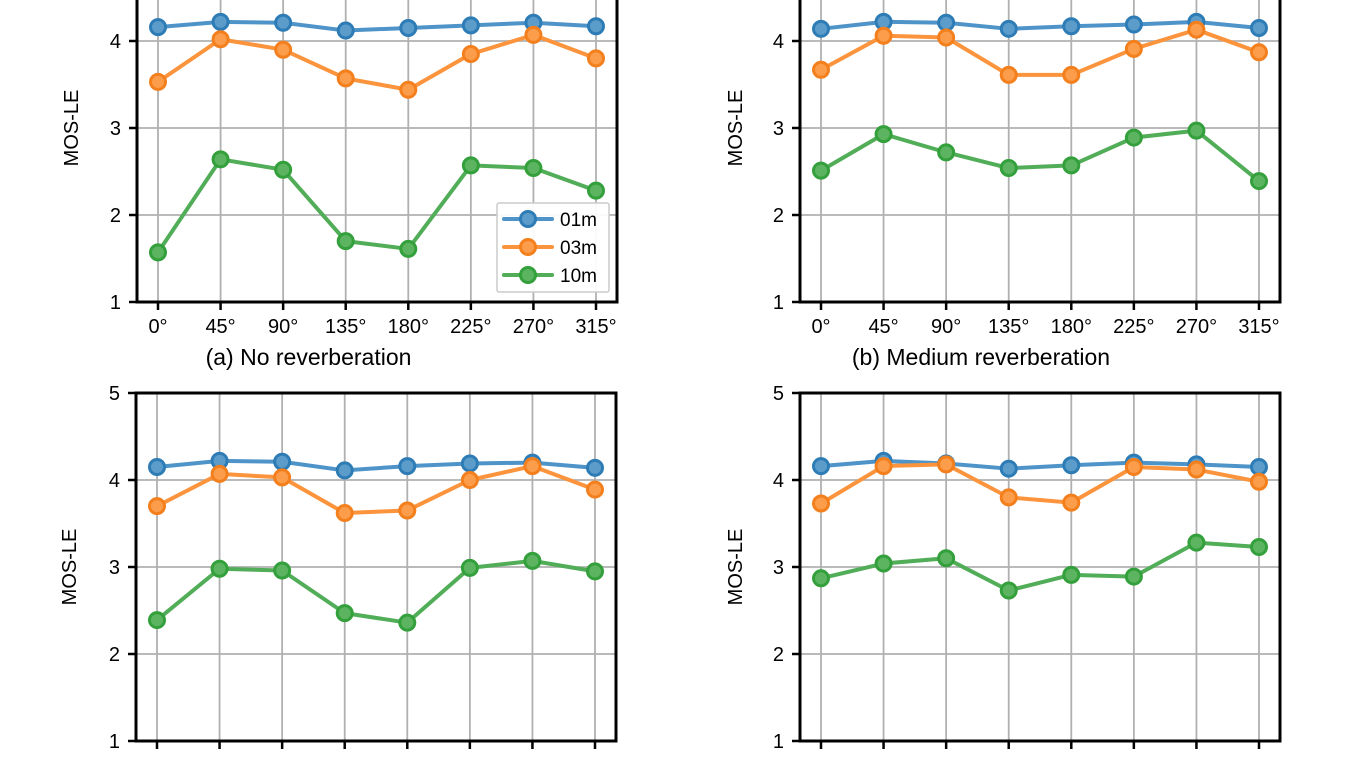 The height and width of the screenshot is (758, 1364). I want to click on x-tick-label: 225°, so click(470, 327).